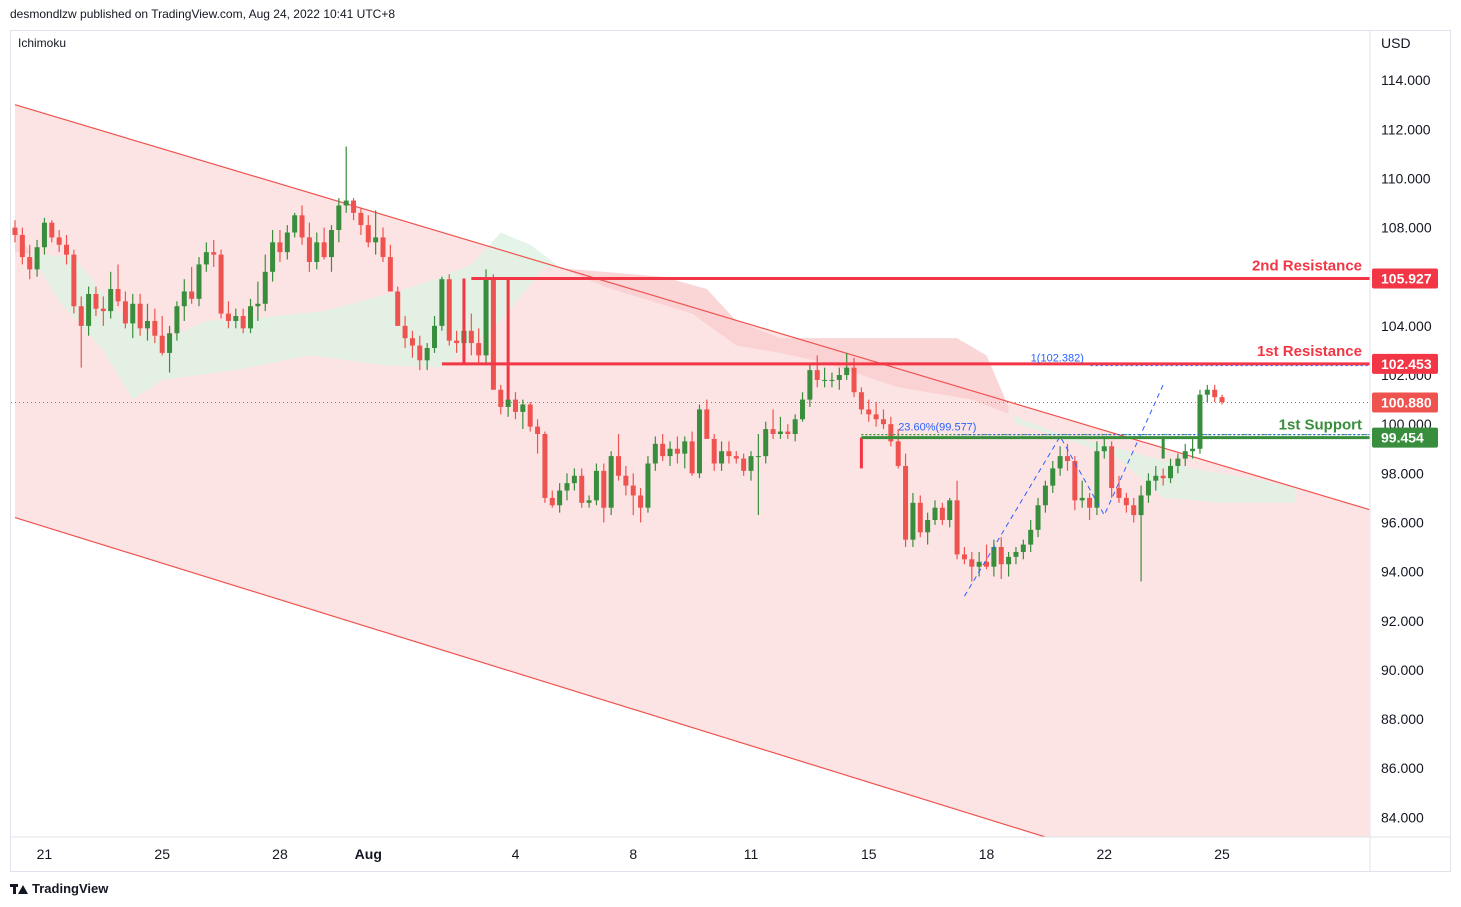  I want to click on time-axis: 21 25 28 Aug 4 8 11 15 18 22 25, so click(633, 854).